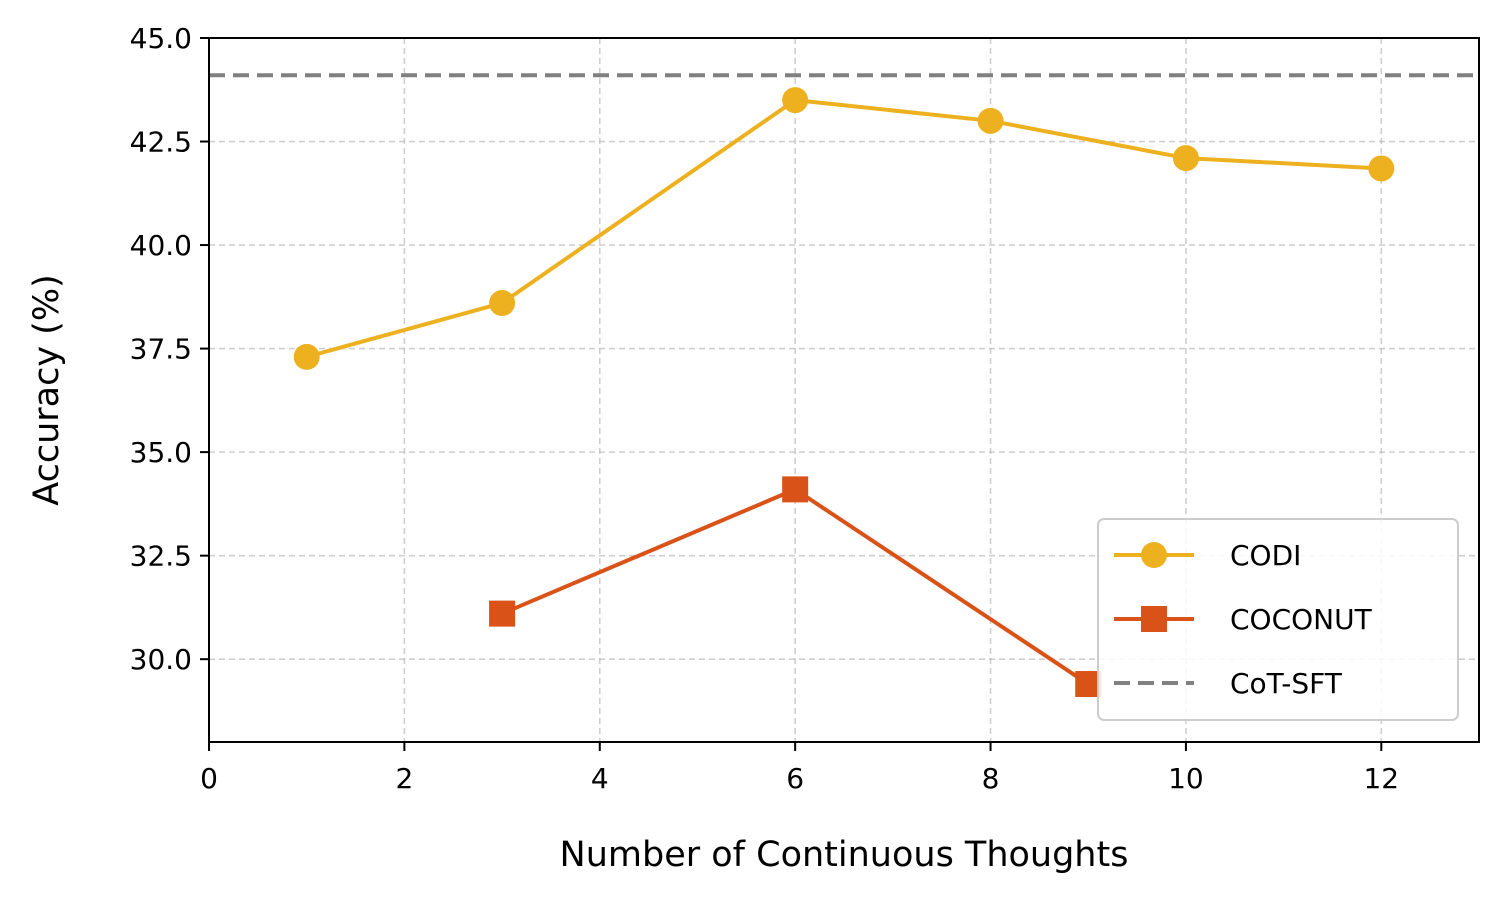  I want to click on x-tick-label: 2, so click(404, 778).